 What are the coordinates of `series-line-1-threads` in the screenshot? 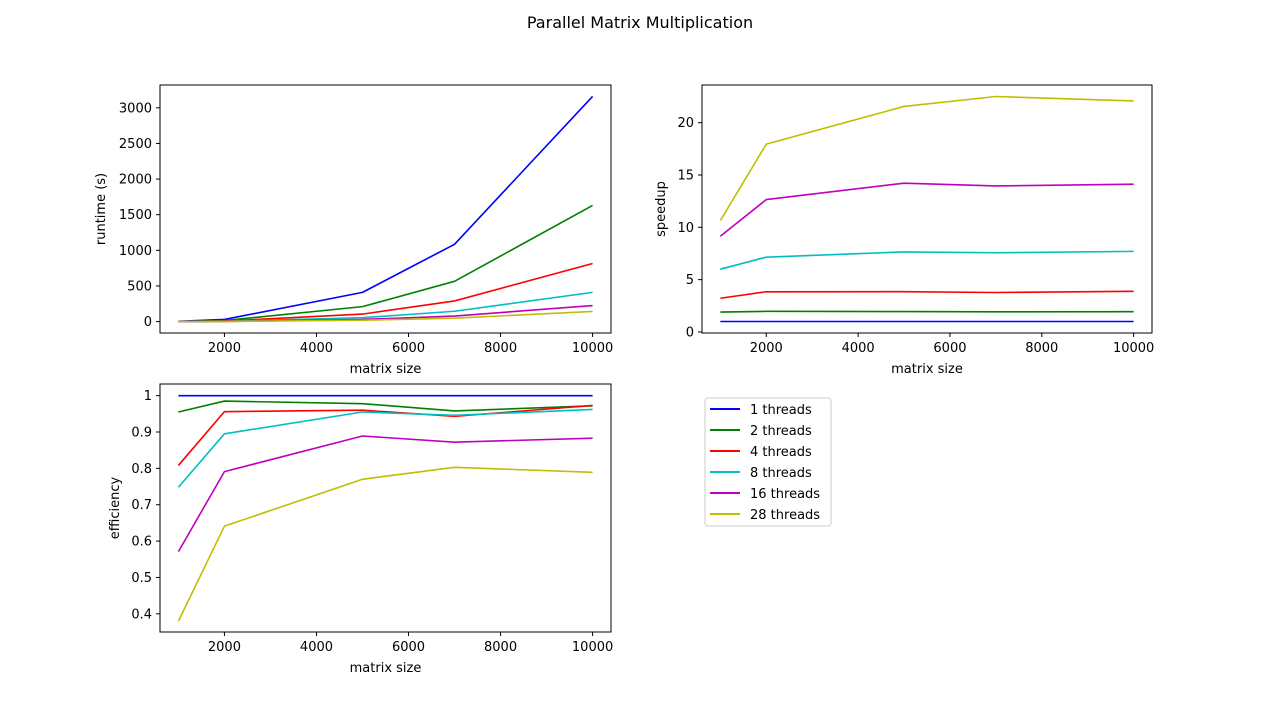 It's located at (386, 209).